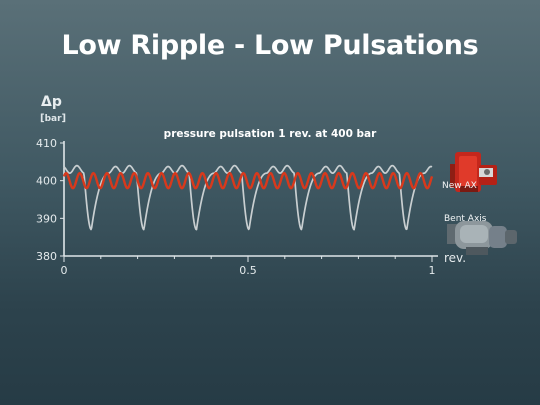 This screenshot has height=405, width=540. What do you see at coordinates (482, 238) in the screenshot?
I see `bent-axis-pump-icon` at bounding box center [482, 238].